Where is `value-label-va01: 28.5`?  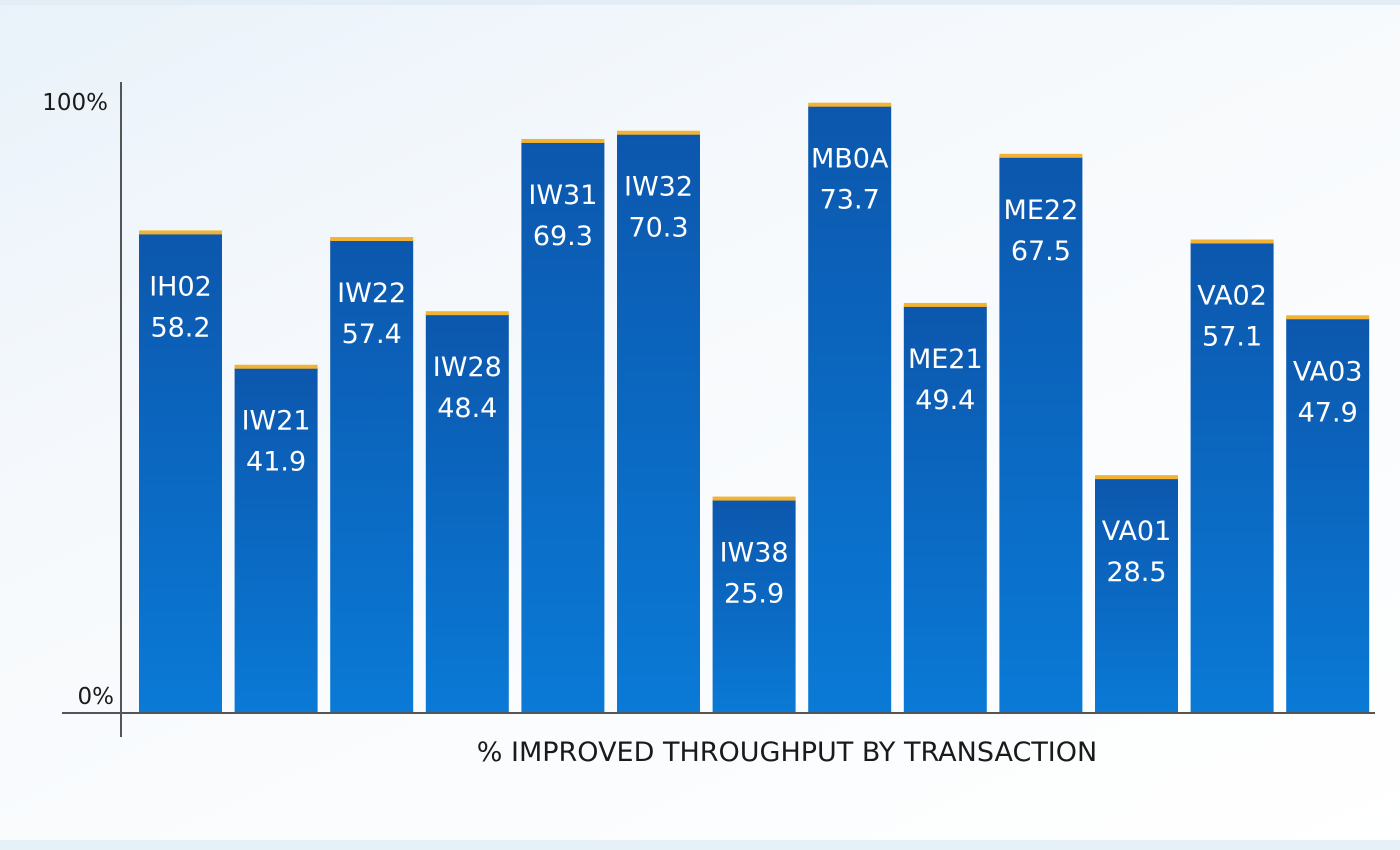
value-label-va01: 28.5 is located at coordinates (1136, 572).